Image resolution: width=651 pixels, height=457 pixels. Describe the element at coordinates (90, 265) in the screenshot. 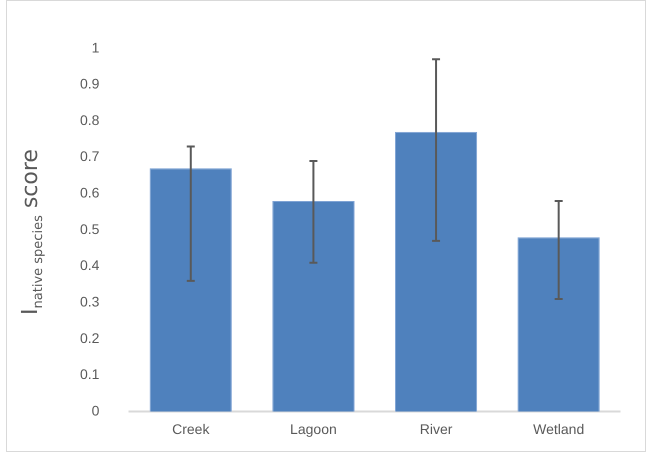

I see `y-tick-label: 0.4` at that location.